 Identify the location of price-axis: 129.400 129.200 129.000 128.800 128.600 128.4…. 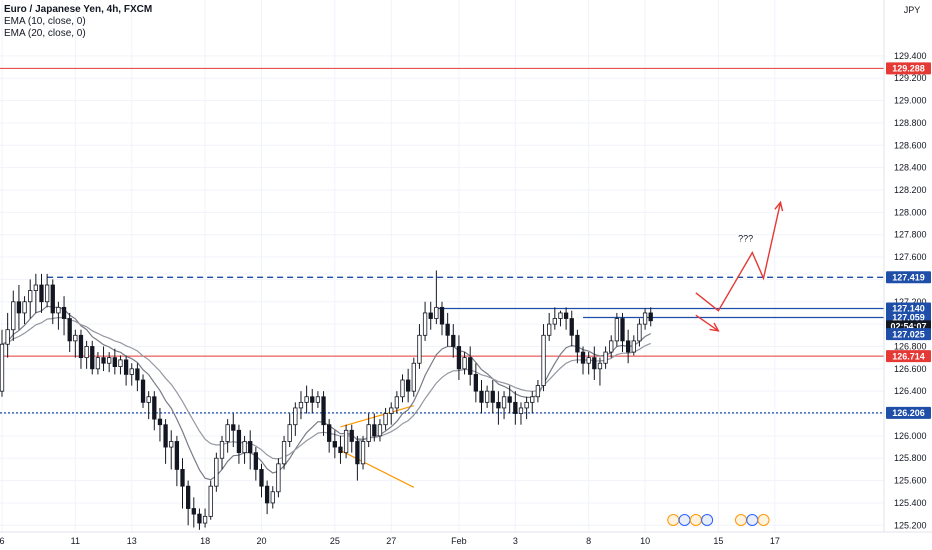
(910, 290).